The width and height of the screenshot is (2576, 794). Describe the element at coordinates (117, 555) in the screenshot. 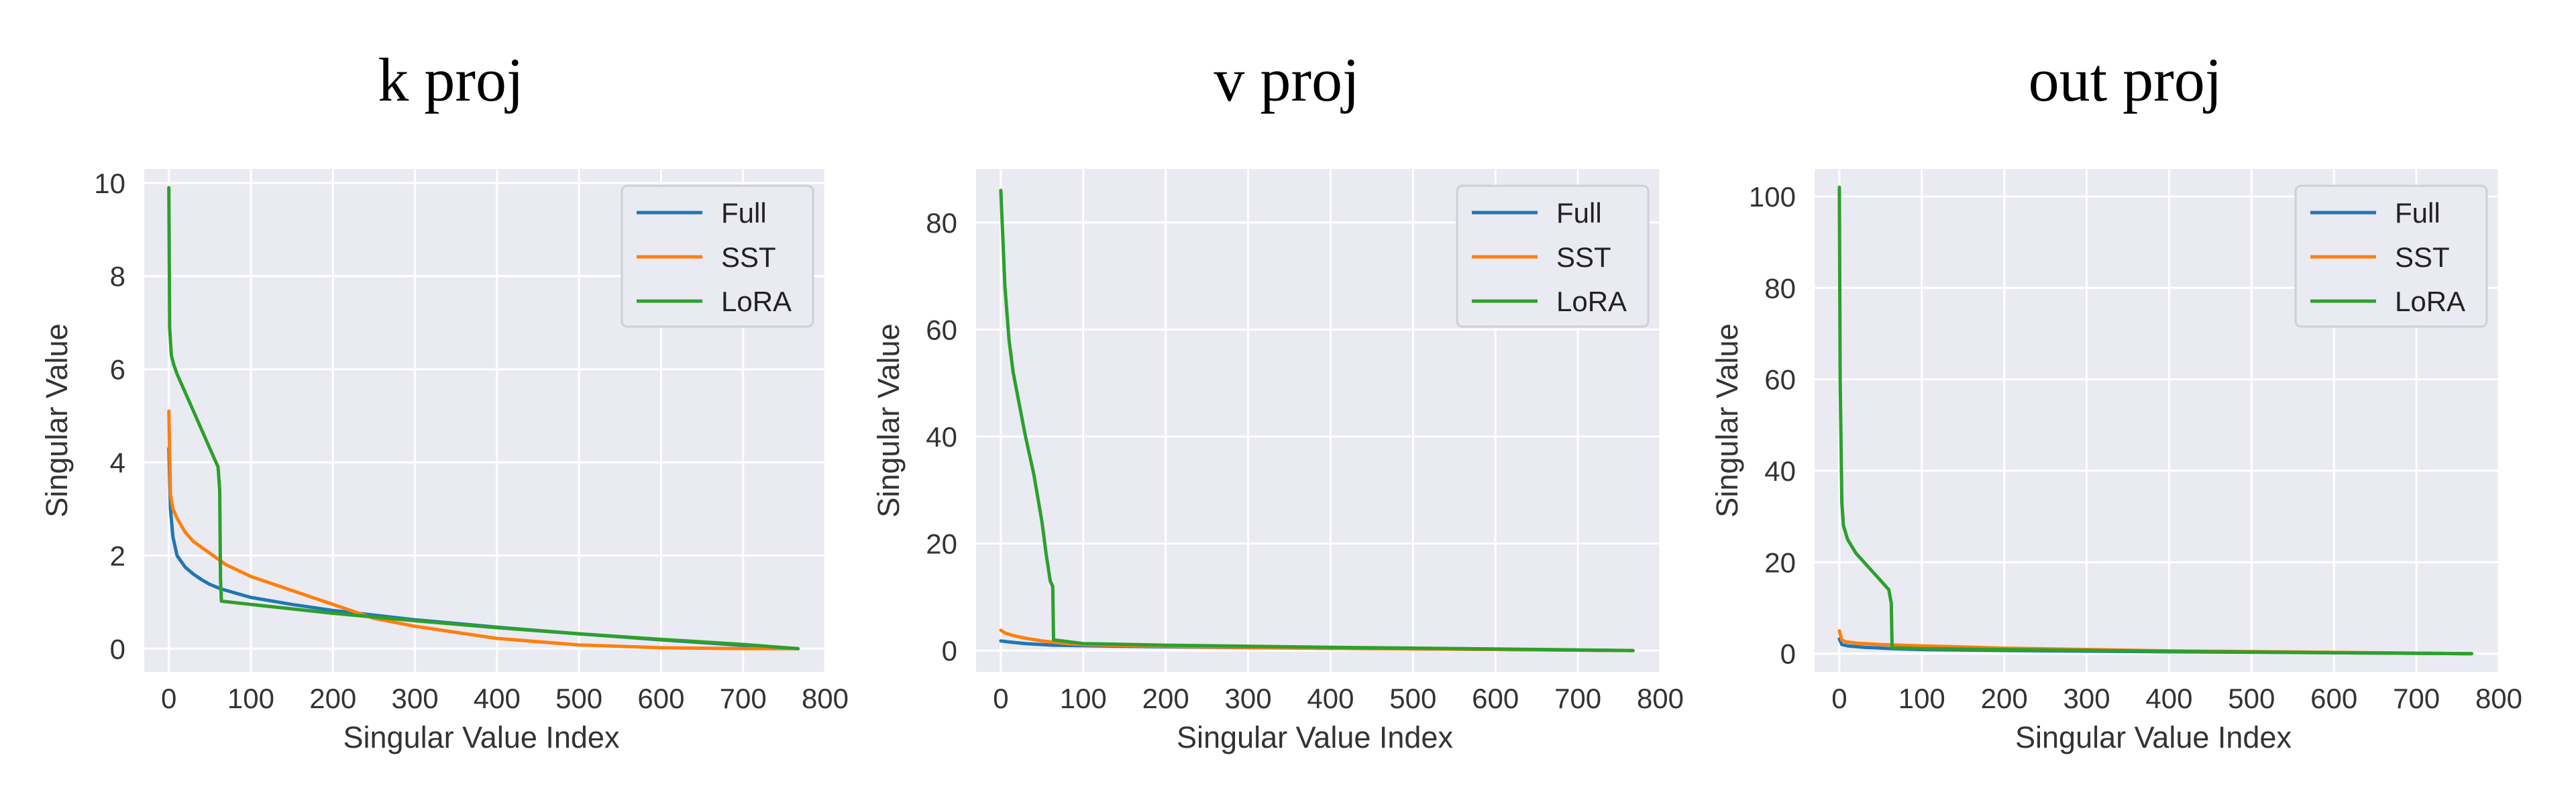

I see `y-tick-label: 2` at that location.